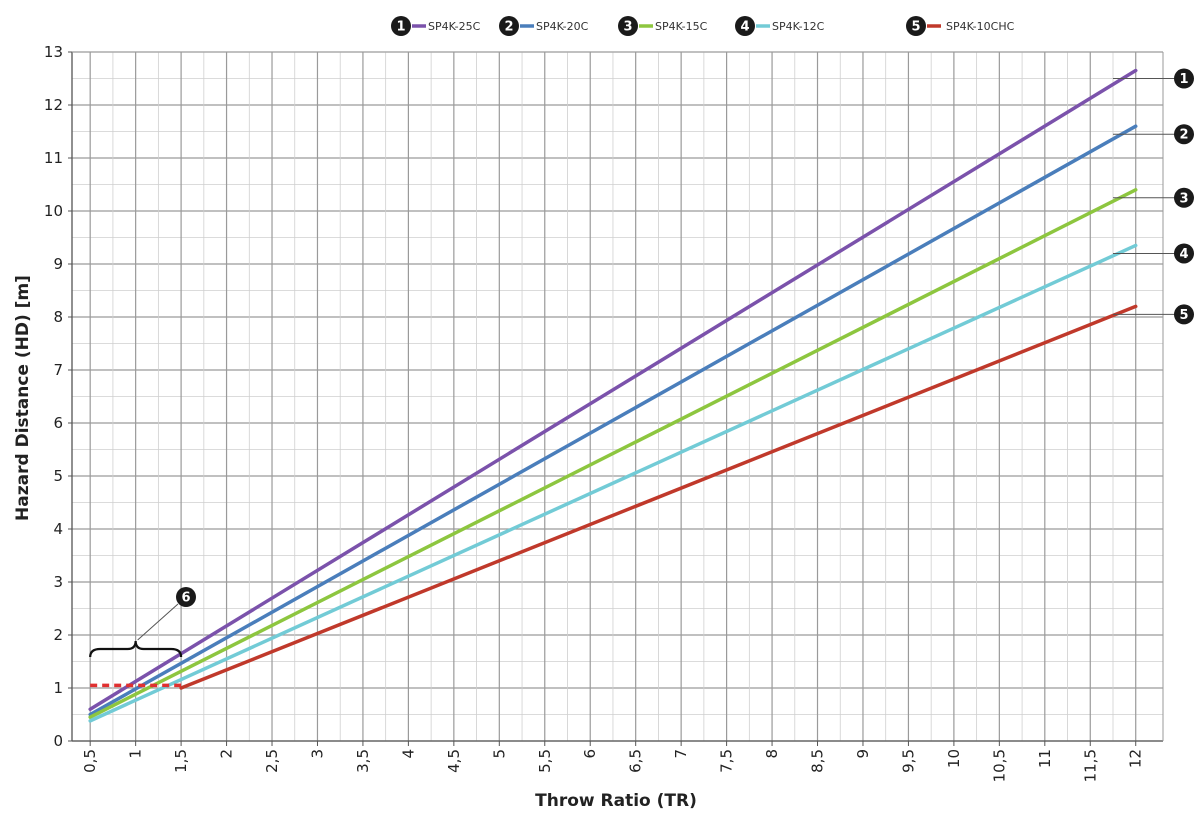  I want to click on brace-badge: 6, so click(186, 597).